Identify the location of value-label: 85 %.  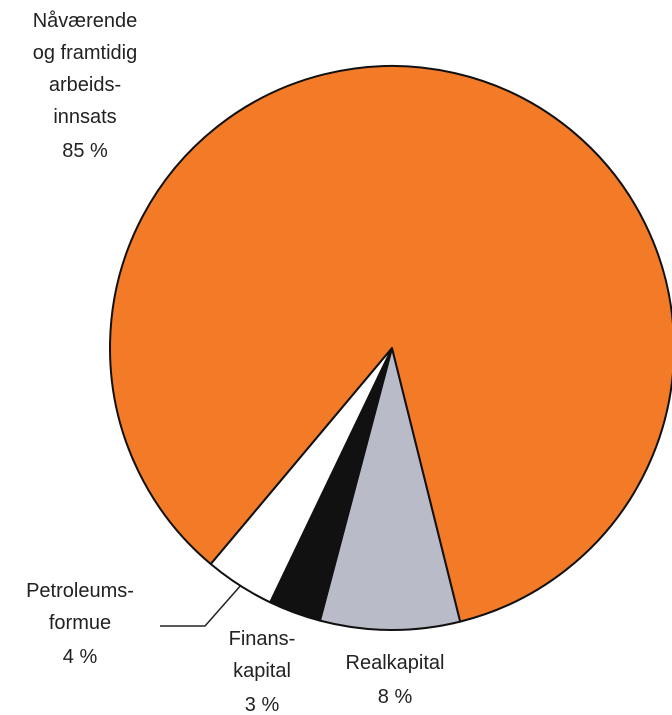
(85, 151).